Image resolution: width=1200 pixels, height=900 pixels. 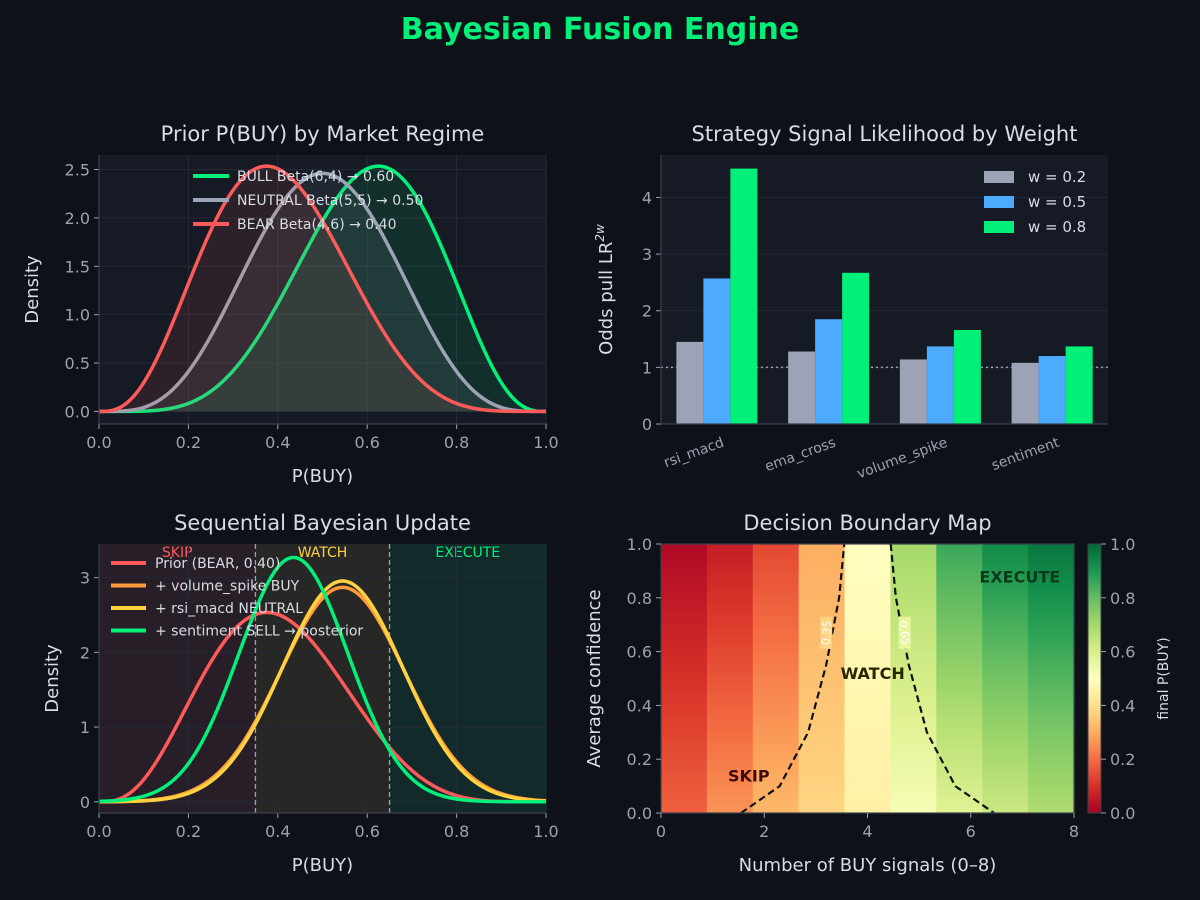 I want to click on y-tick-label: 0, so click(x=85, y=802).